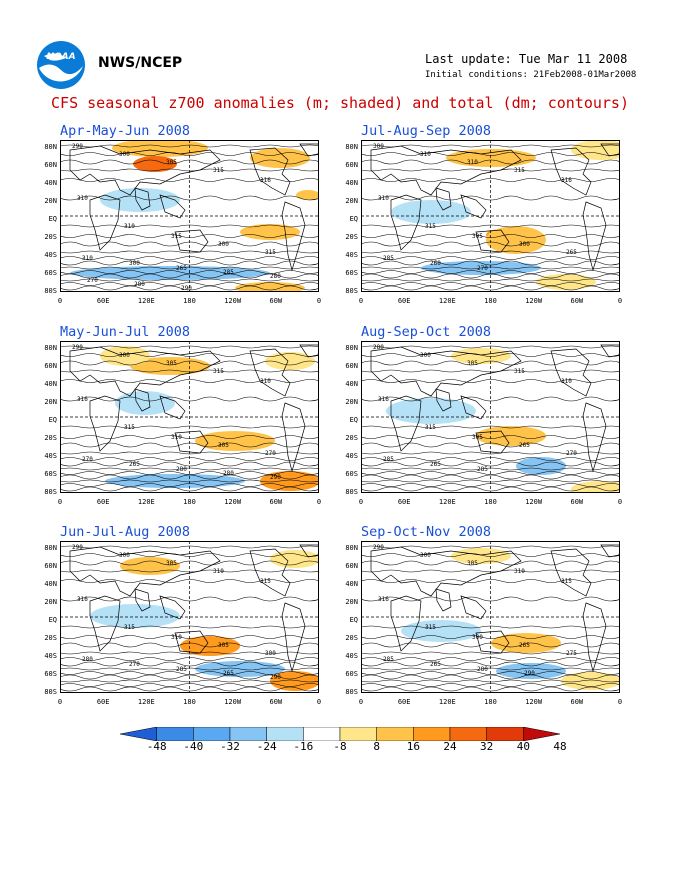 The width and height of the screenshot is (680, 880). What do you see at coordinates (223, 445) in the screenshot?
I see `contour-label: 305` at bounding box center [223, 445].